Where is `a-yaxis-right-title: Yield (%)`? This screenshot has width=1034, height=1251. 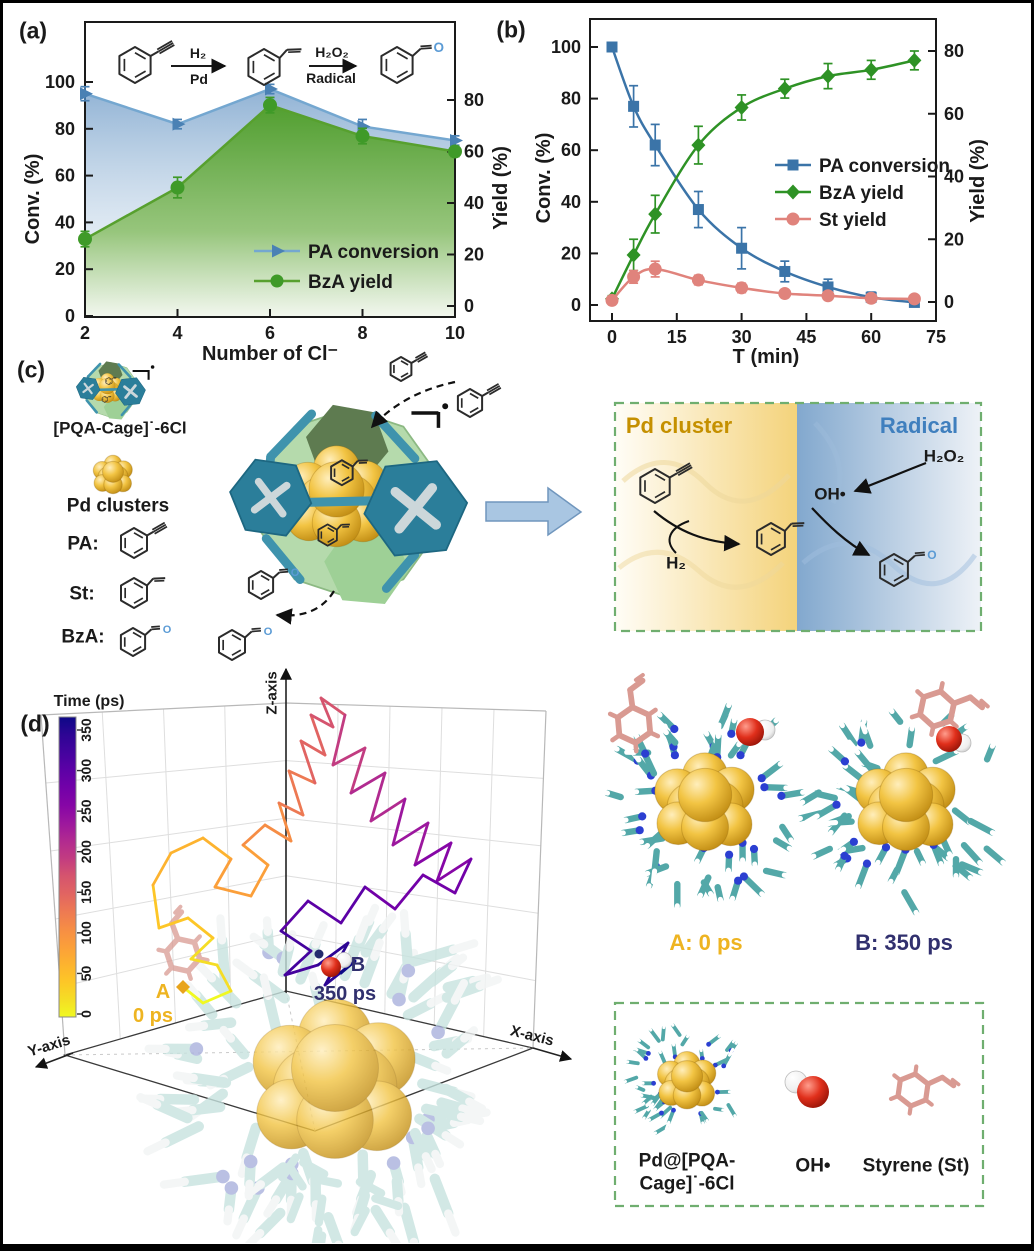
a-yaxis-right-title: Yield (%) is located at coordinates (501, 188).